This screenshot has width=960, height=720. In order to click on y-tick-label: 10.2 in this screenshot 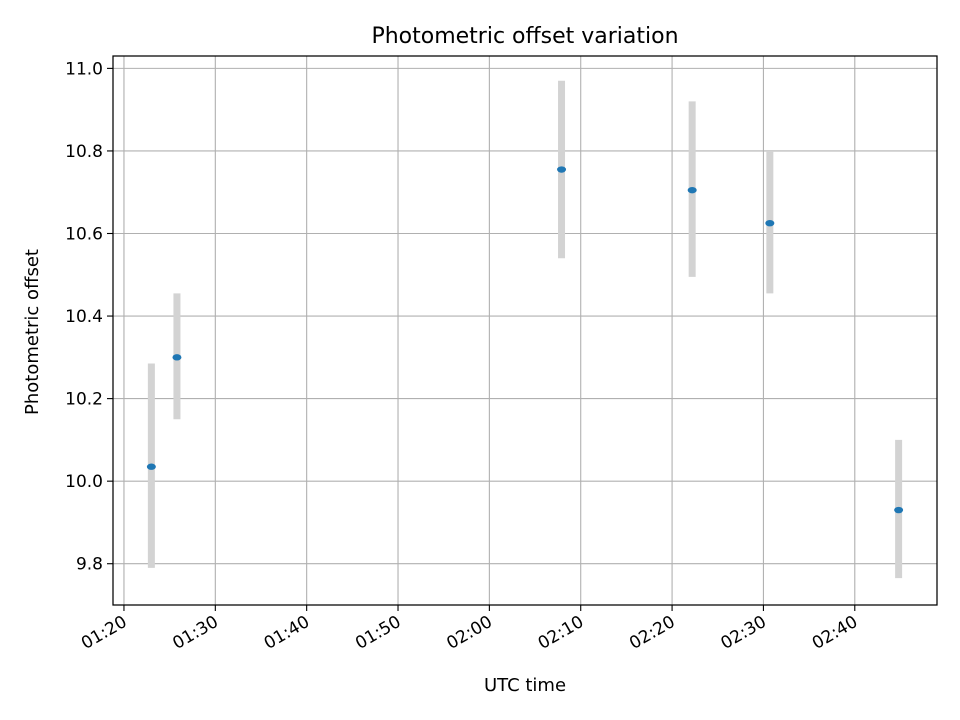, I will do `click(84, 400)`.